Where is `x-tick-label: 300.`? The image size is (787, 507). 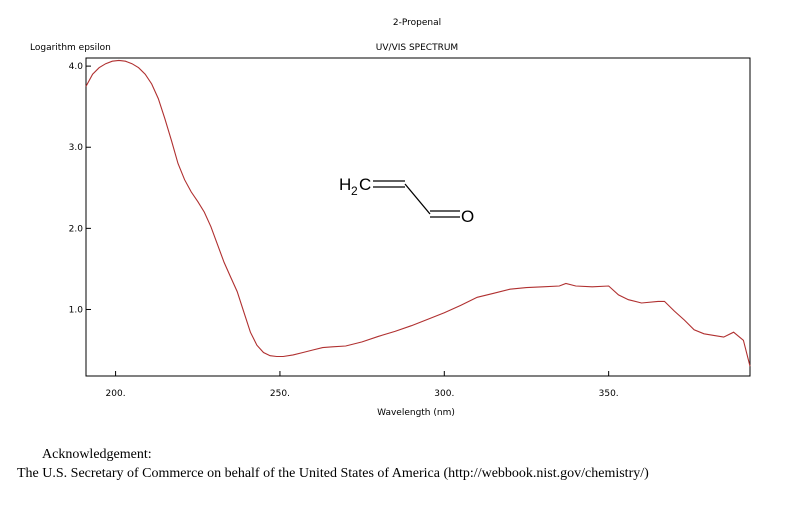 x-tick-label: 300. is located at coordinates (444, 394).